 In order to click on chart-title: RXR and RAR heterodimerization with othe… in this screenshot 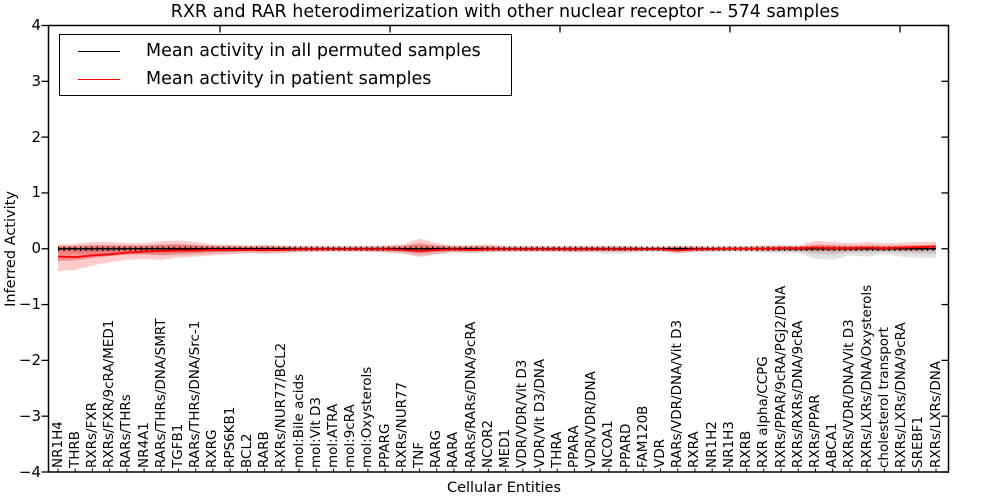, I will do `click(505, 12)`.